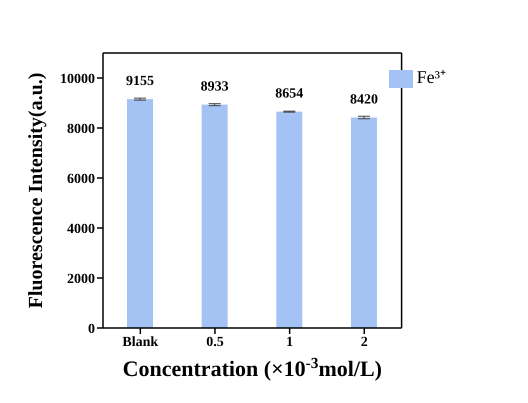 This screenshot has width=528, height=403. What do you see at coordinates (81, 129) in the screenshot?
I see `y-tick-label: 8000` at bounding box center [81, 129].